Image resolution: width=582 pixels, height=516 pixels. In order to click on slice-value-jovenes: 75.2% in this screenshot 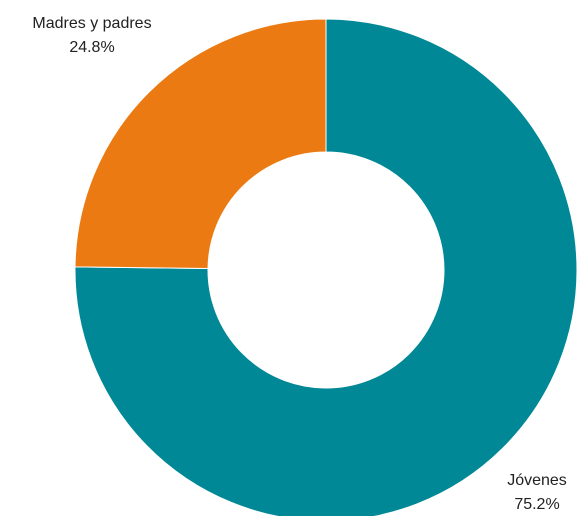, I will do `click(536, 504)`.